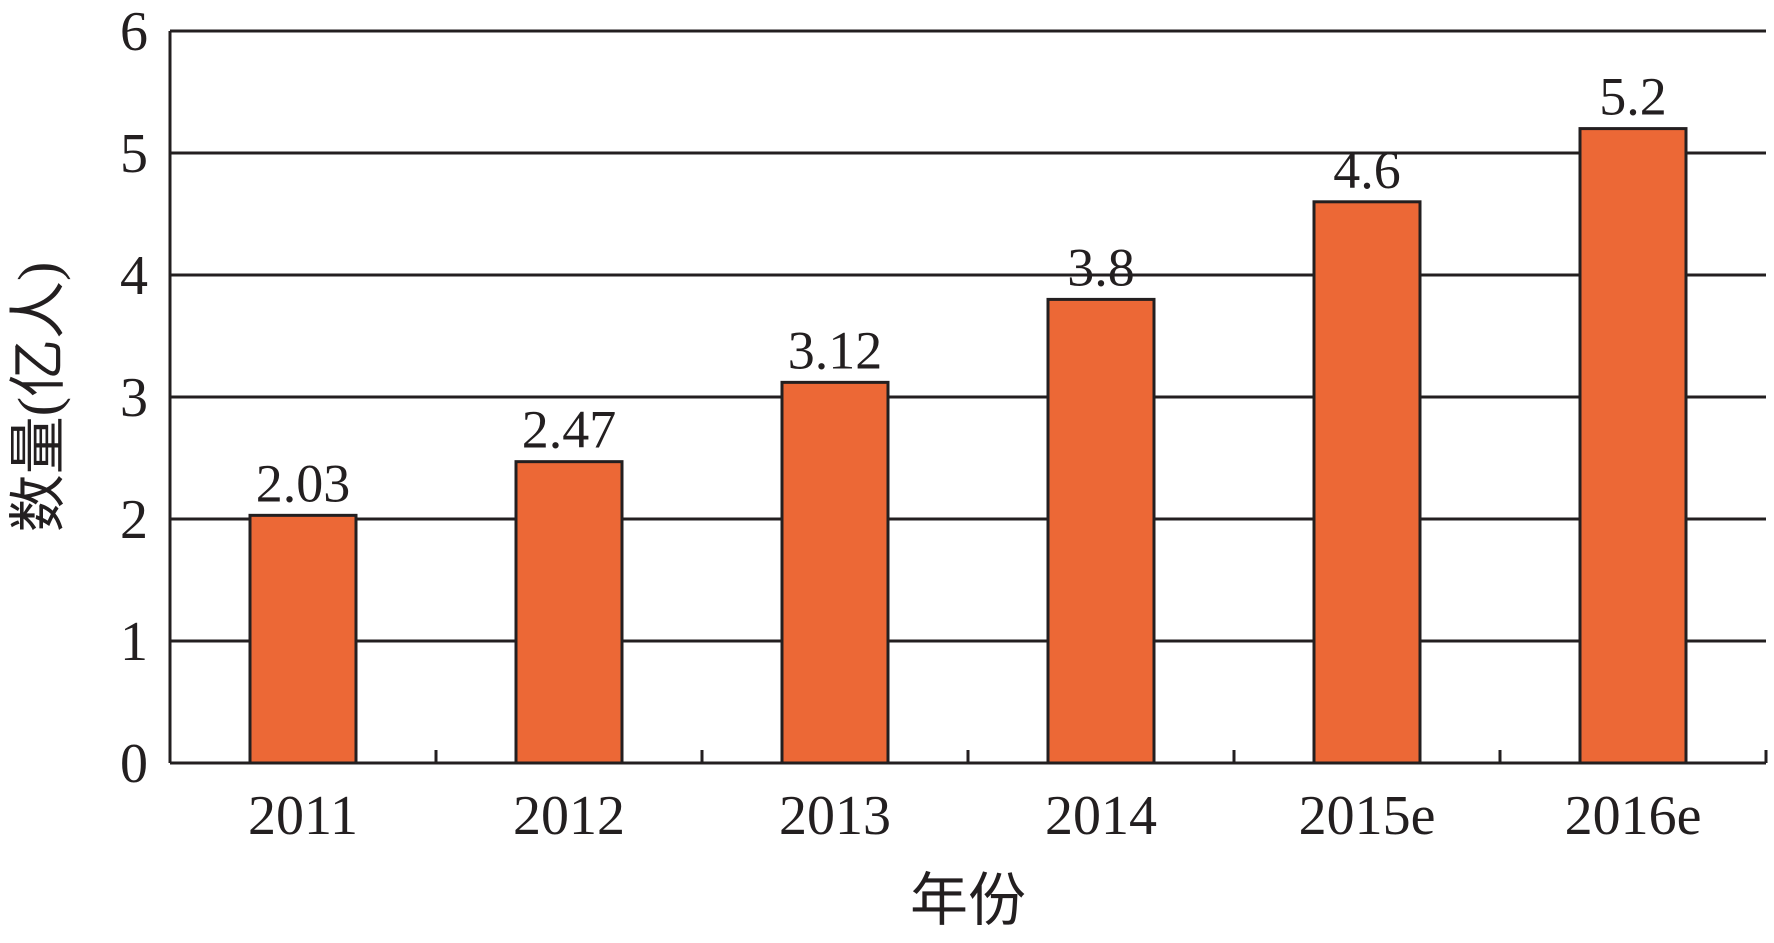  What do you see at coordinates (1633, 446) in the screenshot?
I see `bar-2016e` at bounding box center [1633, 446].